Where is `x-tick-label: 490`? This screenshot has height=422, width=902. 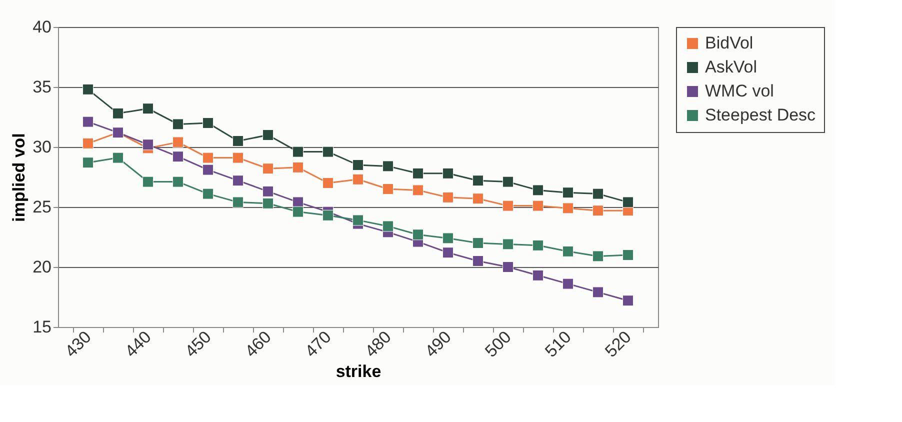 x-tick-label: 490 is located at coordinates (438, 344).